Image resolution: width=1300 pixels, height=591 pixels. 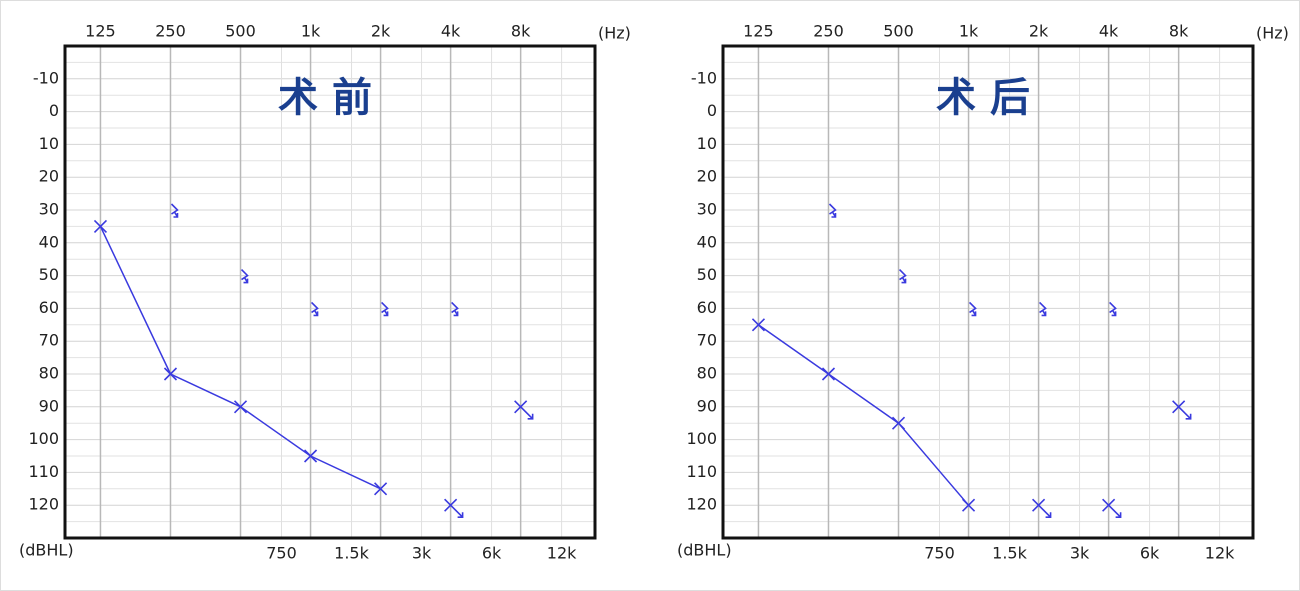 I want to click on chart-title: 术 后, so click(x=983, y=97).